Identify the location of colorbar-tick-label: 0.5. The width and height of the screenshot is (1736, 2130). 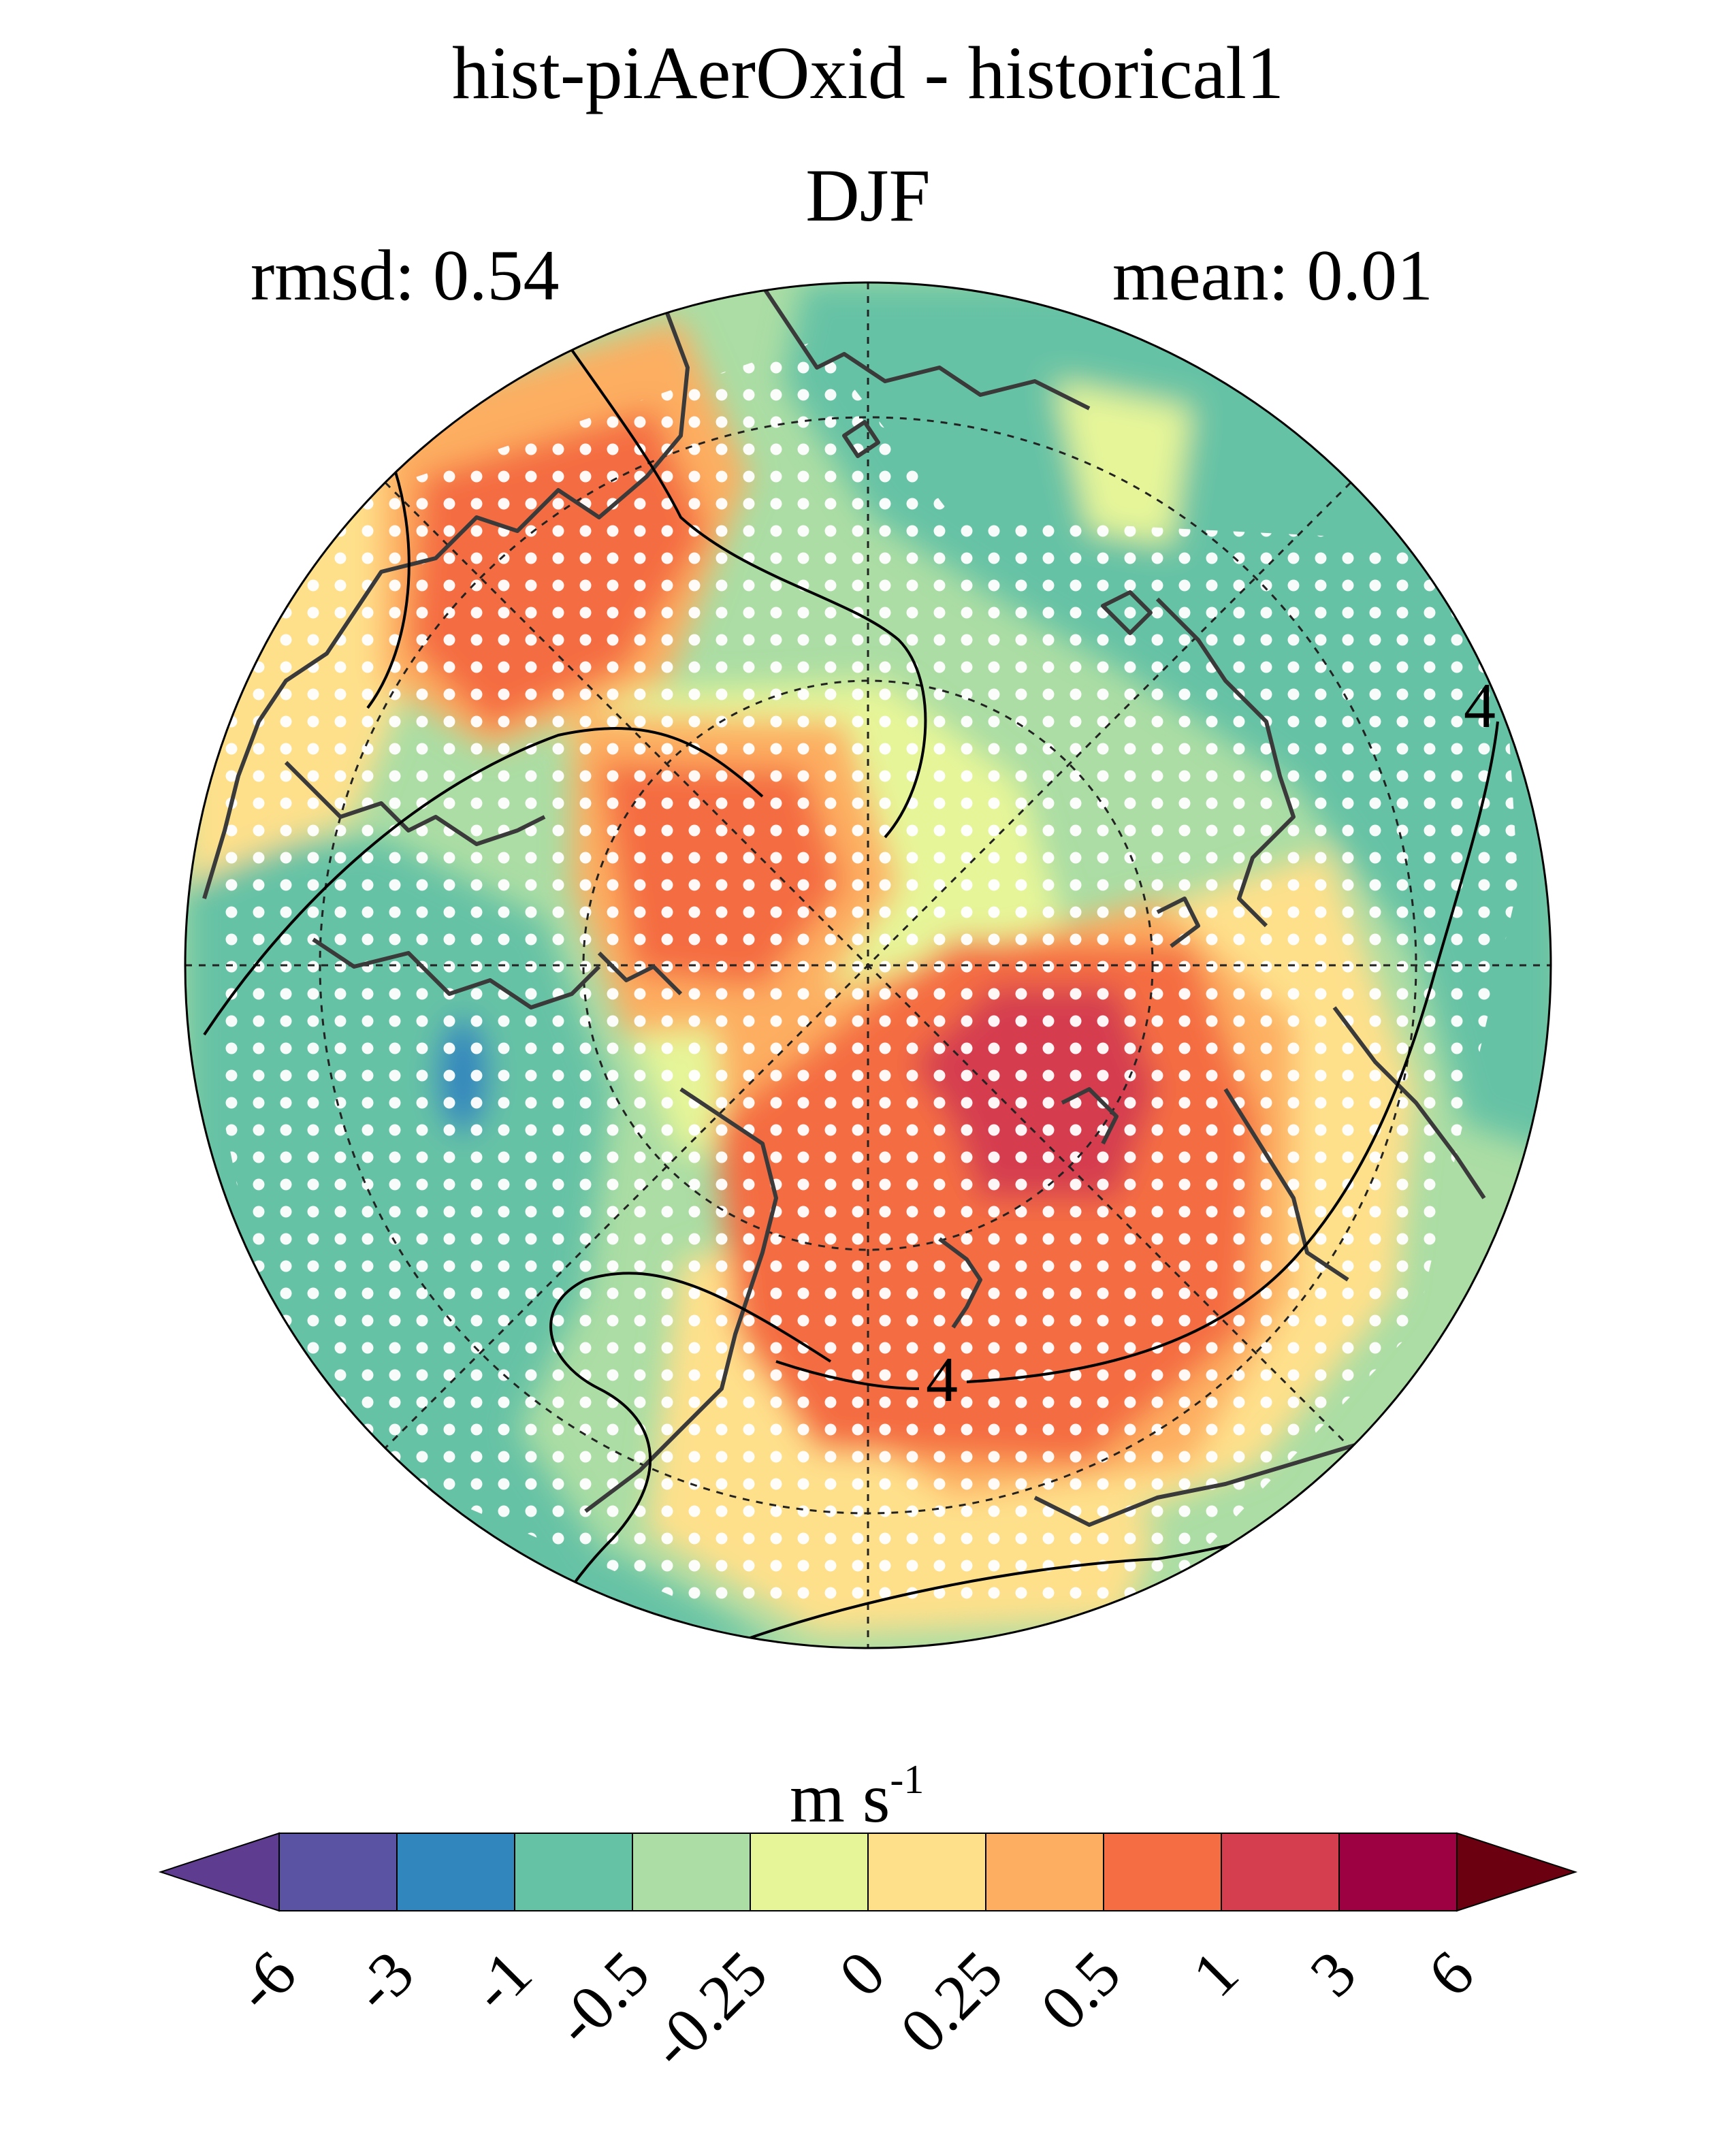
(1080, 1990).